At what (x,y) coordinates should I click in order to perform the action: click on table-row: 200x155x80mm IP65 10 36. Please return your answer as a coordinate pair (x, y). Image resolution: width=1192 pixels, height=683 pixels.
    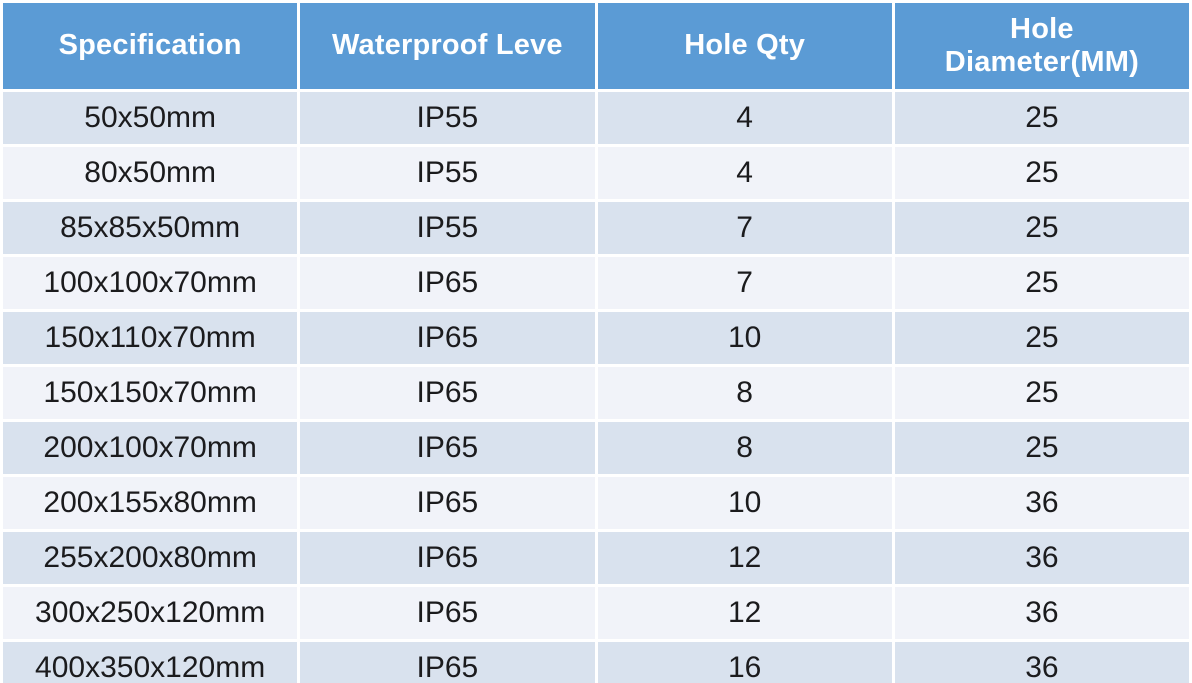
    Looking at the image, I should click on (596, 503).